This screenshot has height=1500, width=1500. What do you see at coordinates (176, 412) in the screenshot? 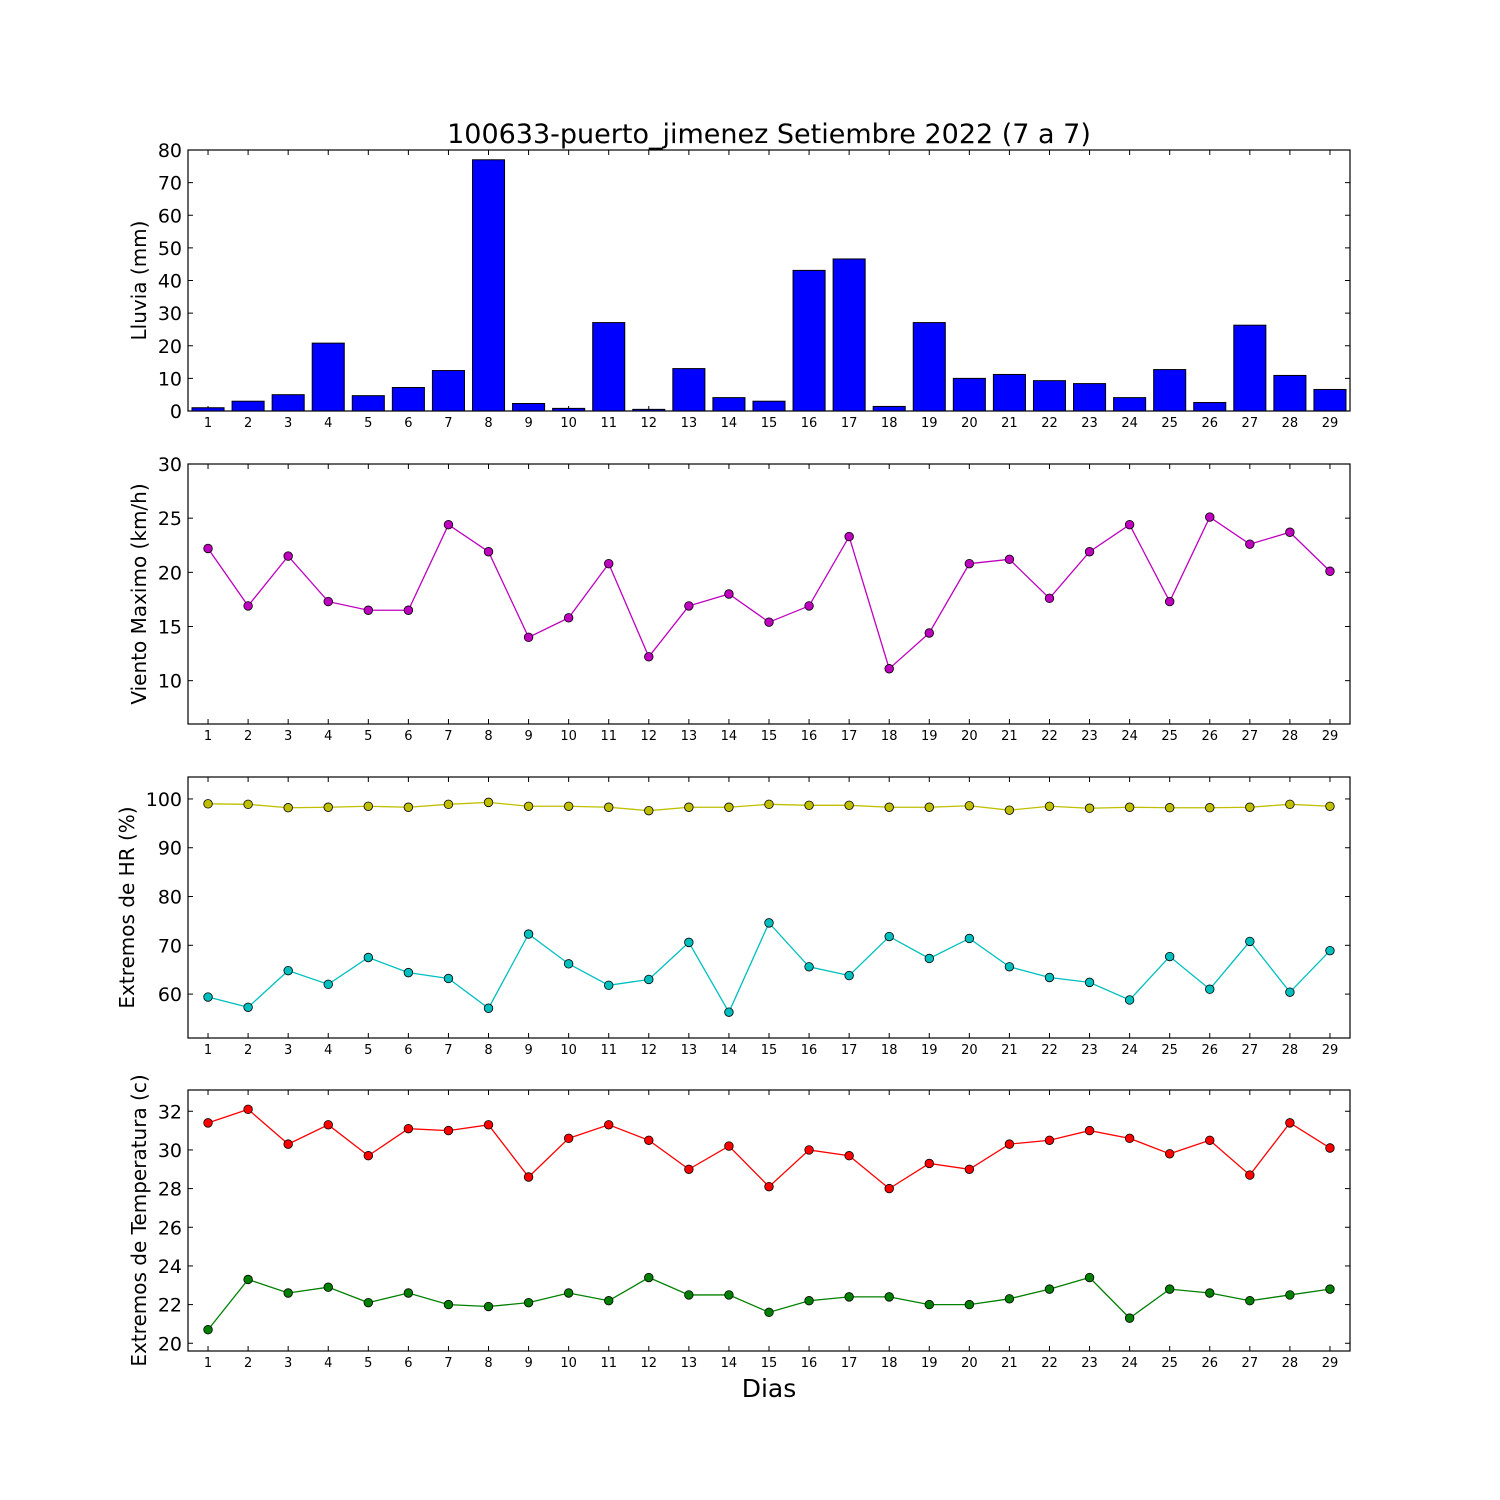
I see `ytick-label: 0` at bounding box center [176, 412].